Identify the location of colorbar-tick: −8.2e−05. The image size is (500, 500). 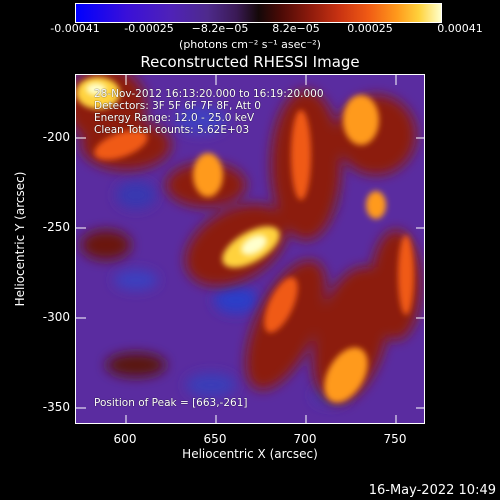
(220, 28).